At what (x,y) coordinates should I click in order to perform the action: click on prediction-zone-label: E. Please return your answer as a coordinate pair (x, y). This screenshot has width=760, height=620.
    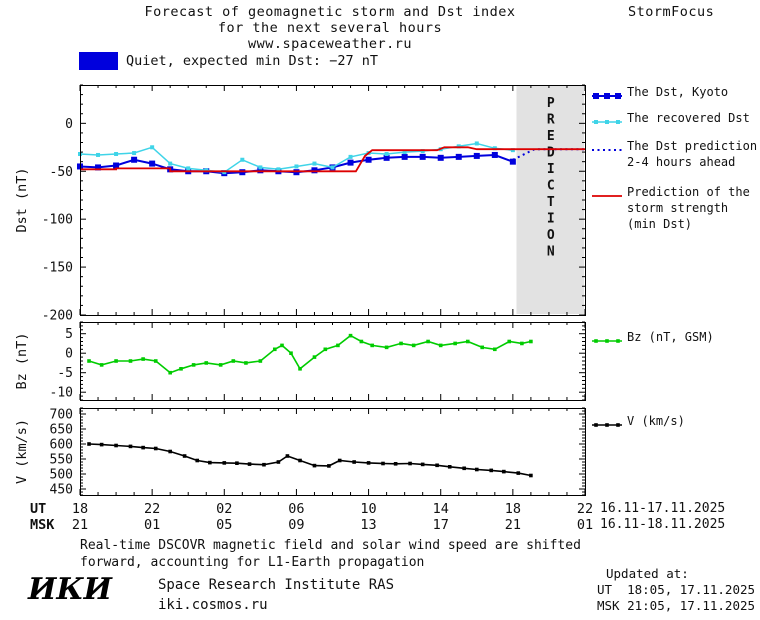
    Looking at the image, I should click on (551, 136).